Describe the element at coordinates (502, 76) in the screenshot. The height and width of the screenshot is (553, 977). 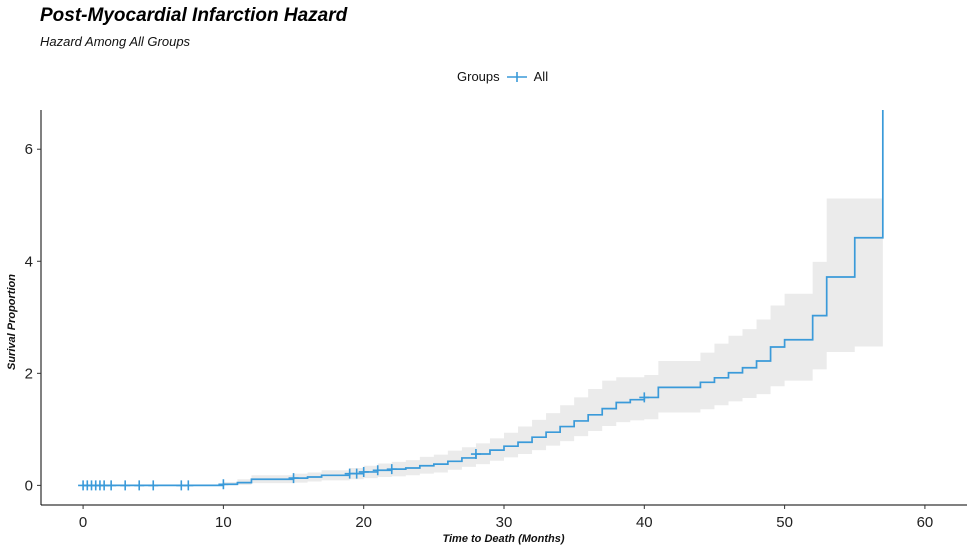
I see `legend: Groups All` at that location.